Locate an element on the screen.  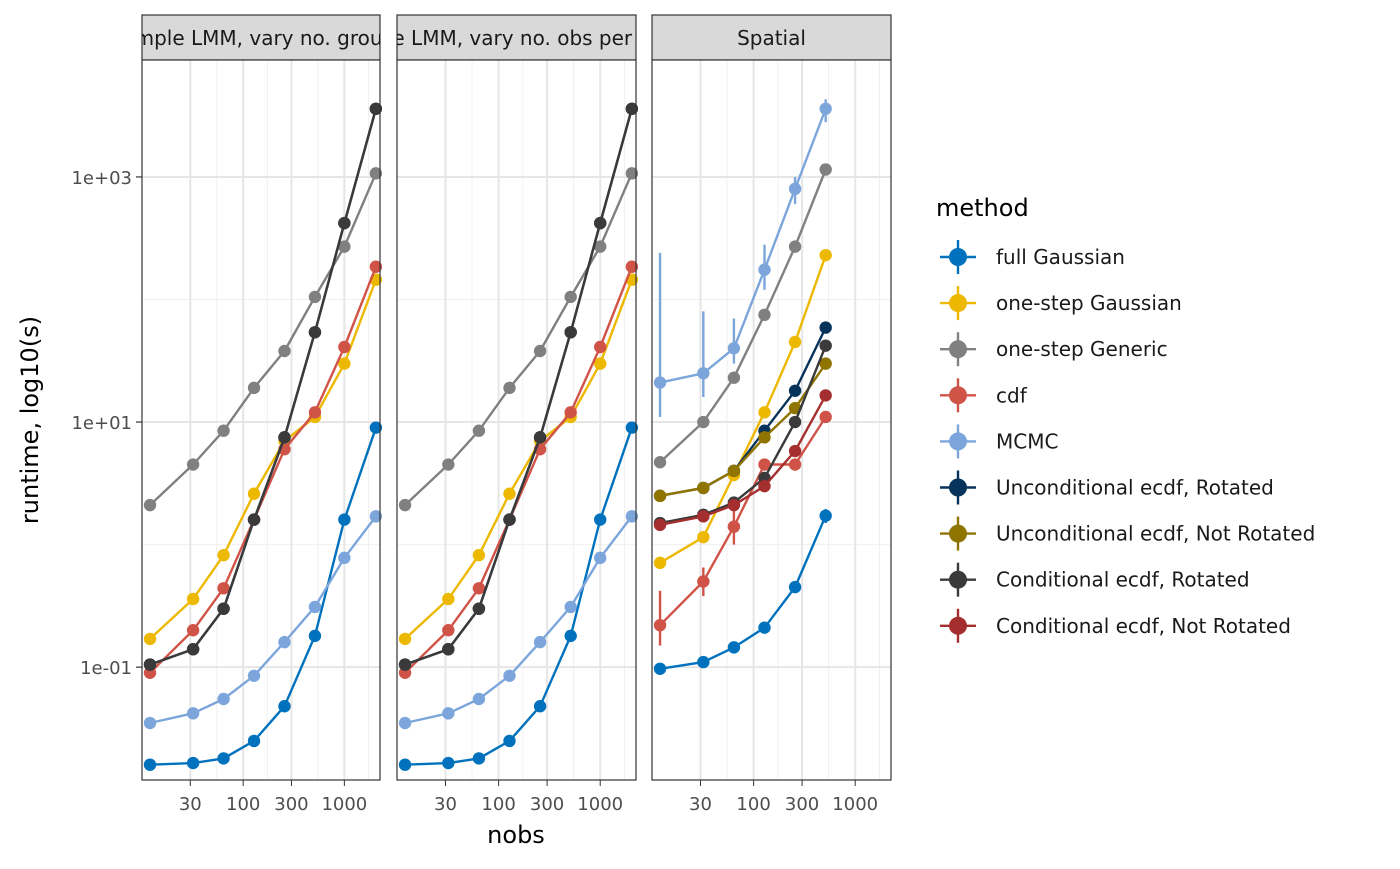
legend-item: Unconditional ecdf, Not Rotated is located at coordinates (1127, 533).